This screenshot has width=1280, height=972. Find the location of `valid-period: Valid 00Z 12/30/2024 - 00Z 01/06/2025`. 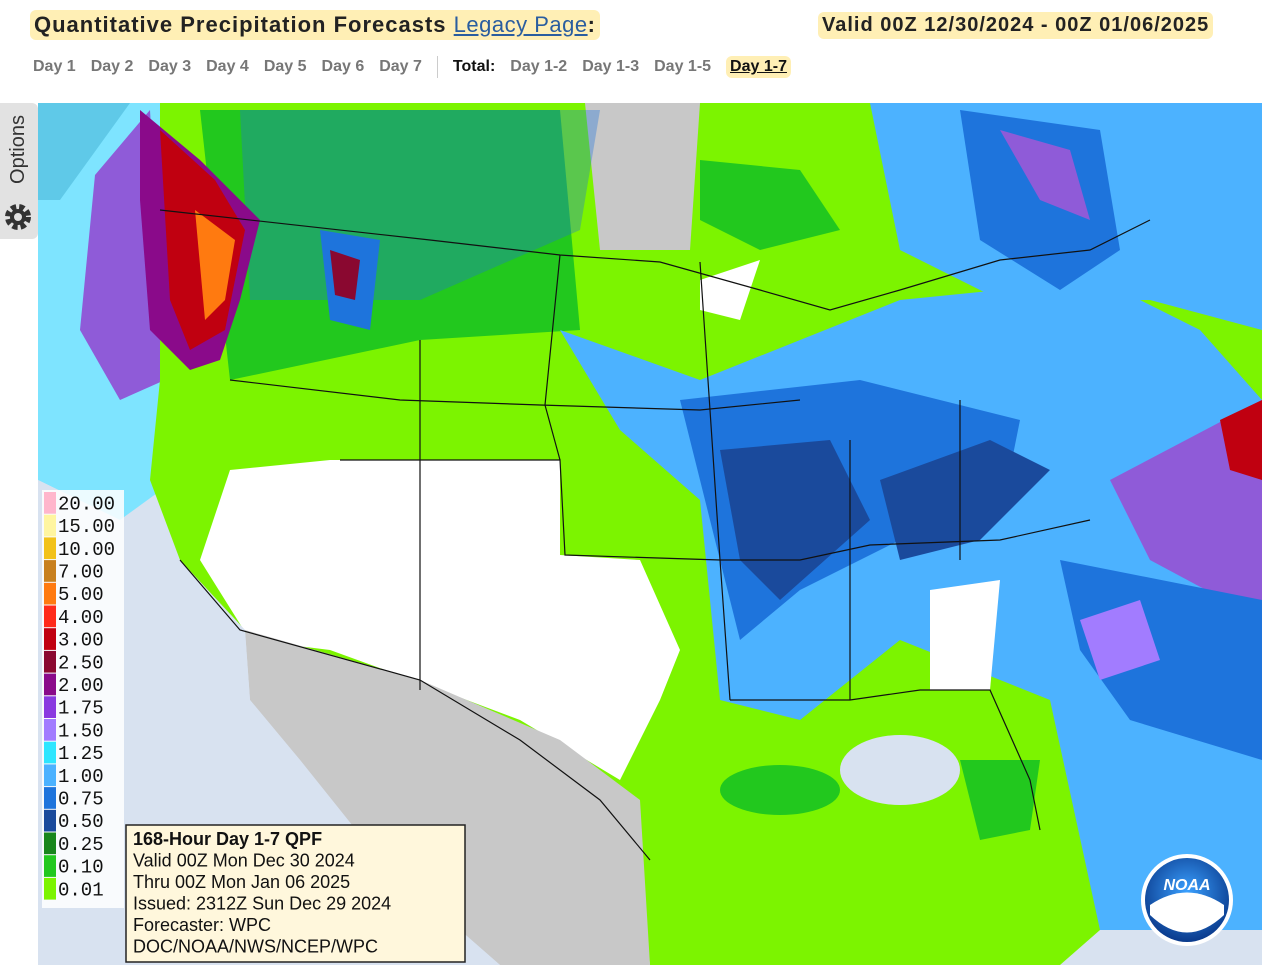

valid-period: Valid 00Z 12/30/2024 - 00Z 01/06/2025 is located at coordinates (1016, 25).